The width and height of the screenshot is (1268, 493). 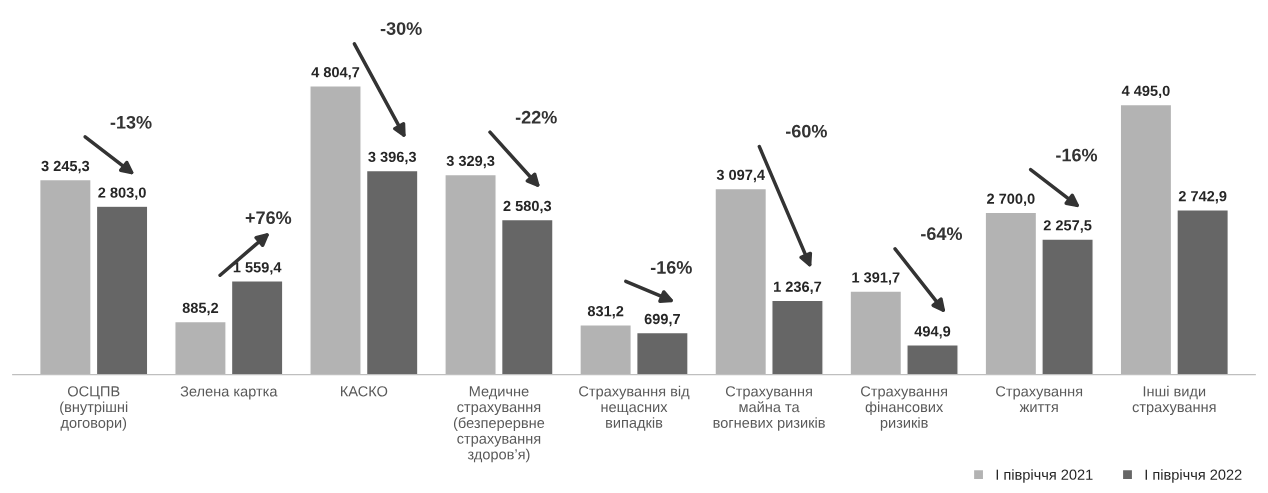 What do you see at coordinates (268, 218) in the screenshot?
I see `annotation: +76%` at bounding box center [268, 218].